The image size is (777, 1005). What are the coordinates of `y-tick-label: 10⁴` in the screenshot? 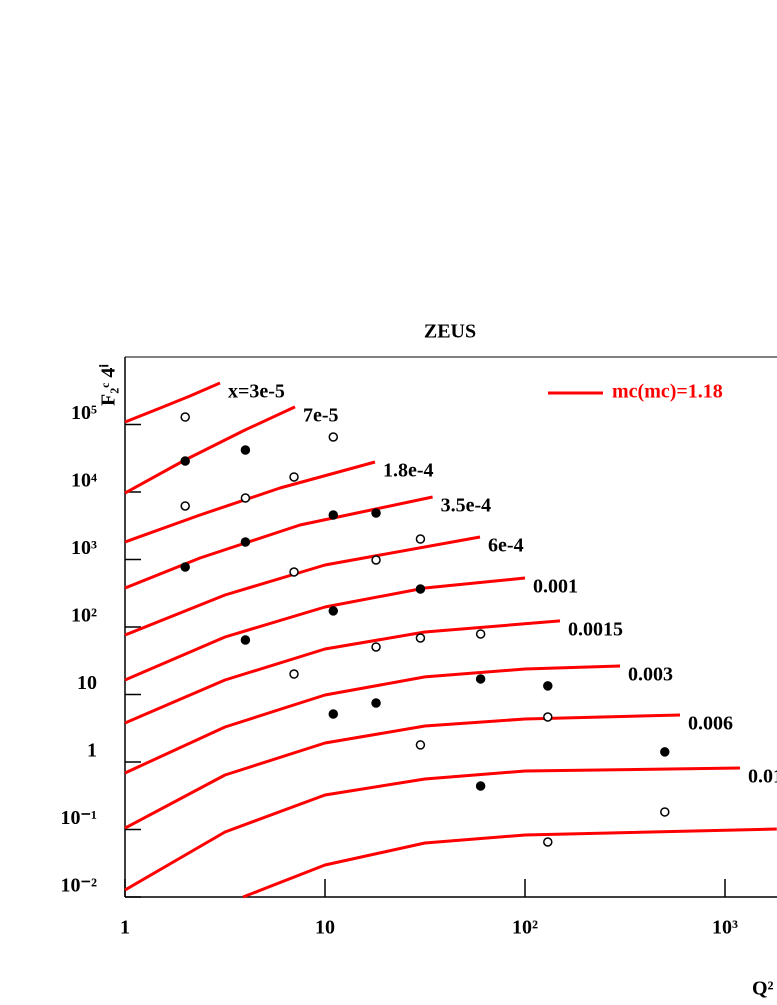 It's located at (84, 481).